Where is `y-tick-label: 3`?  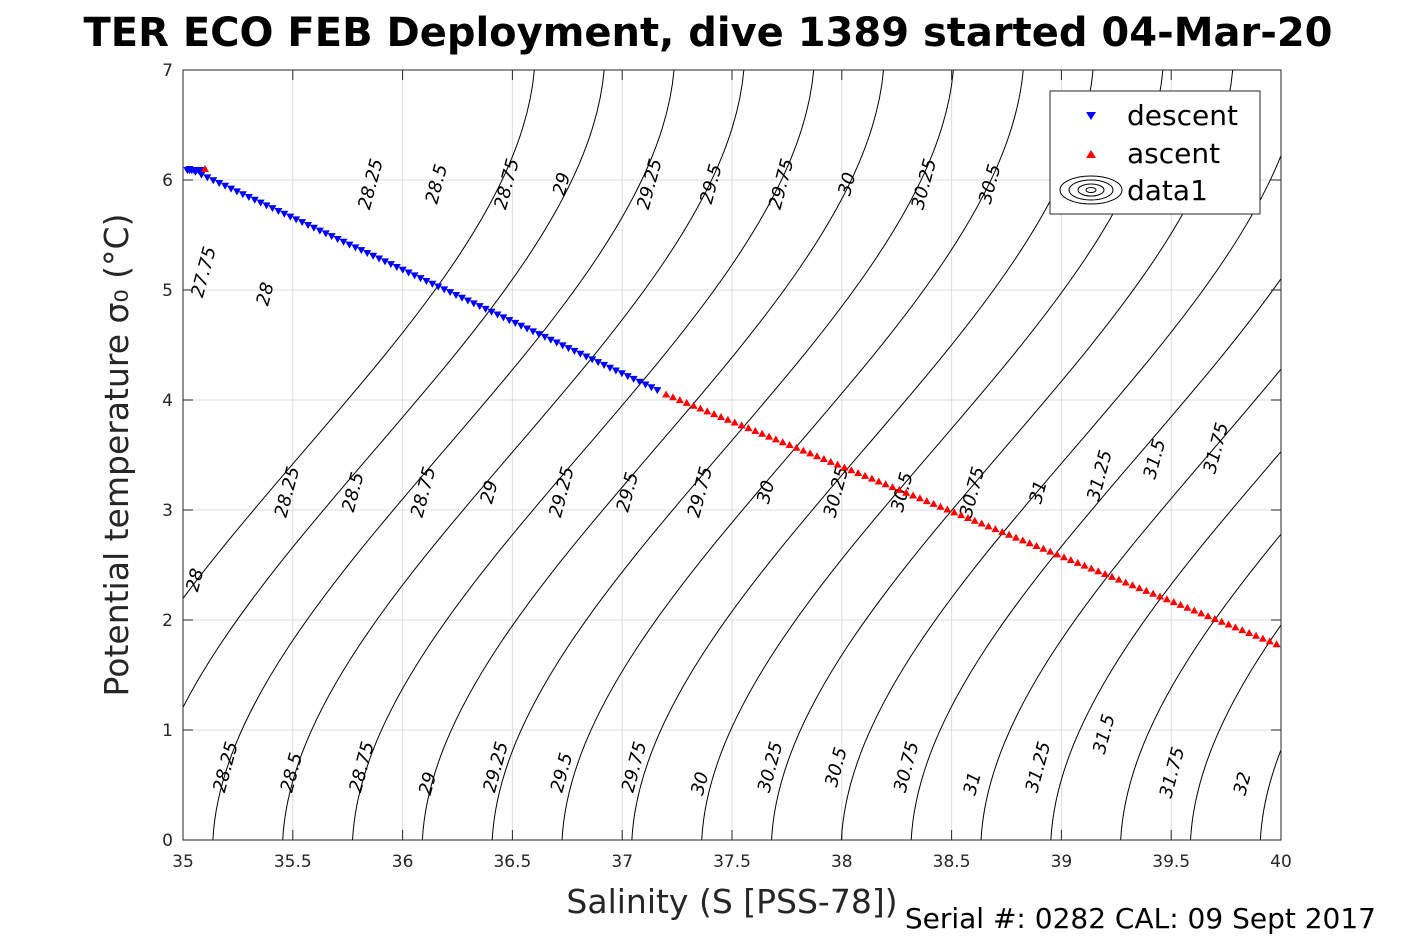
y-tick-label: 3 is located at coordinates (167, 511).